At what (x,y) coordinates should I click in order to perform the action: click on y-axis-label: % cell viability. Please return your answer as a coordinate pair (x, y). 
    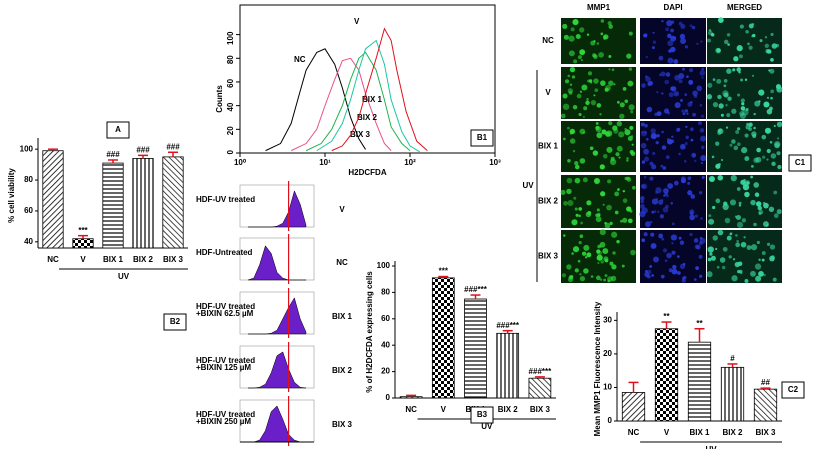
    Looking at the image, I should click on (11, 195).